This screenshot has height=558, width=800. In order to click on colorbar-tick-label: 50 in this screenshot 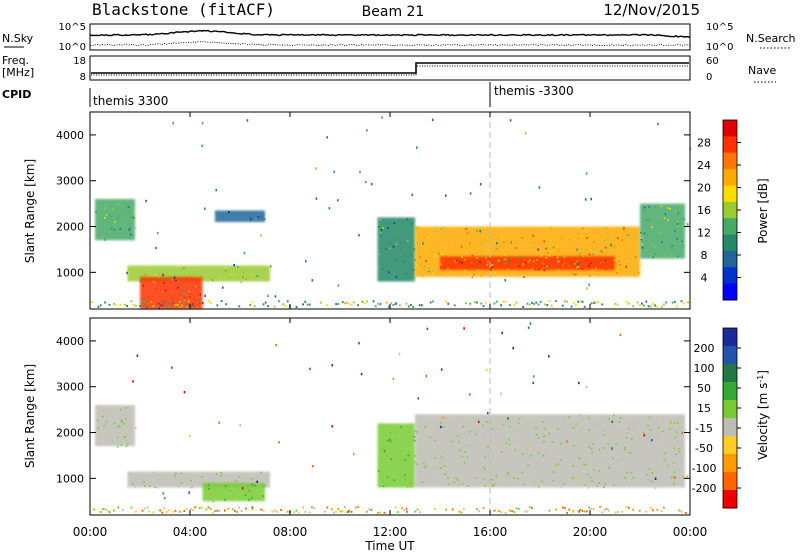, I will do `click(704, 388)`.